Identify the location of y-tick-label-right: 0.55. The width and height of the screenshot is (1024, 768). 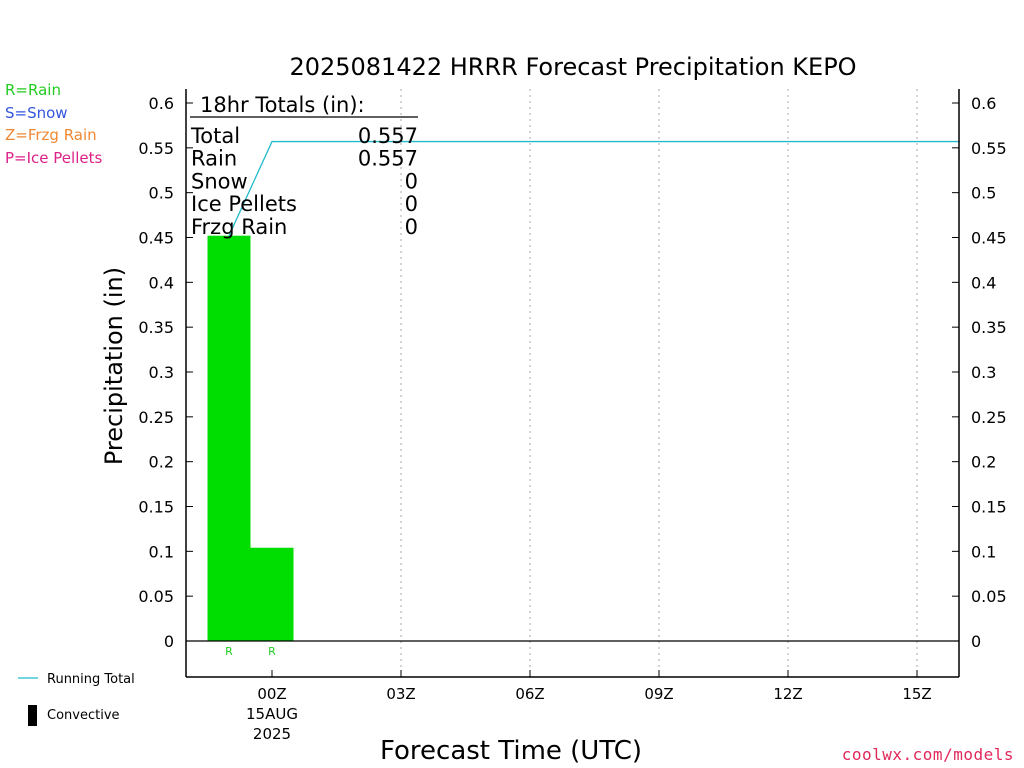
(989, 148).